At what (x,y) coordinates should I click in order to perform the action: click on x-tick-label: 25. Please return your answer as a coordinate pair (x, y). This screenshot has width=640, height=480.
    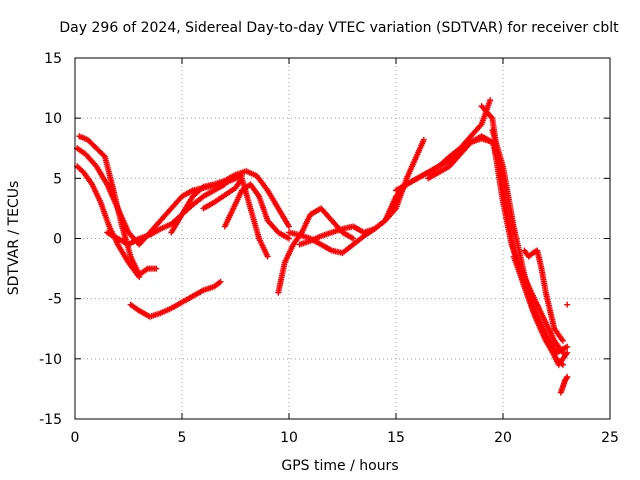
    Looking at the image, I should click on (610, 438).